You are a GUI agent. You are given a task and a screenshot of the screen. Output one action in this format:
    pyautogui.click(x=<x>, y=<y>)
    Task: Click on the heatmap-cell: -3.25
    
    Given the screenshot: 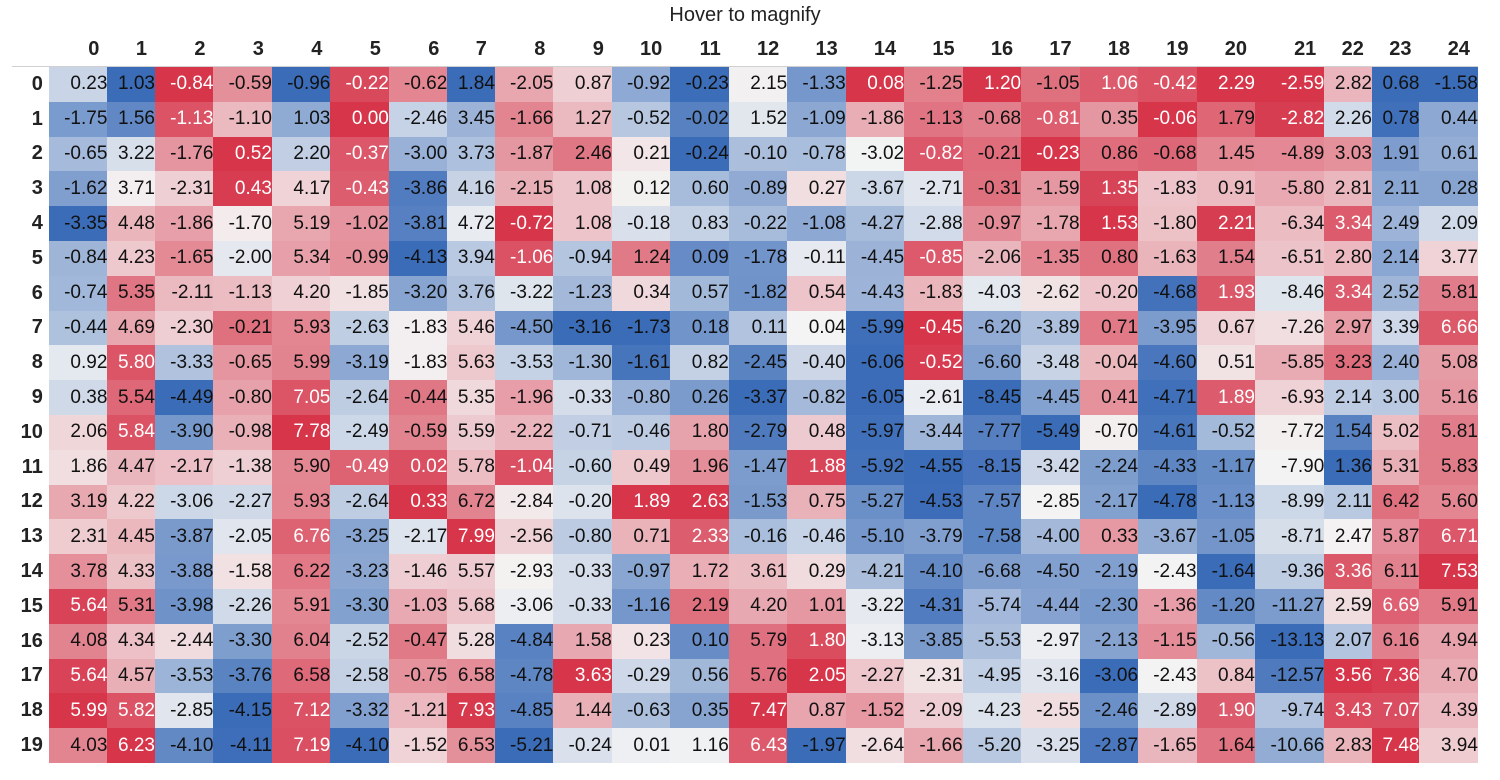 What is the action you would take?
    pyautogui.click(x=359, y=537)
    